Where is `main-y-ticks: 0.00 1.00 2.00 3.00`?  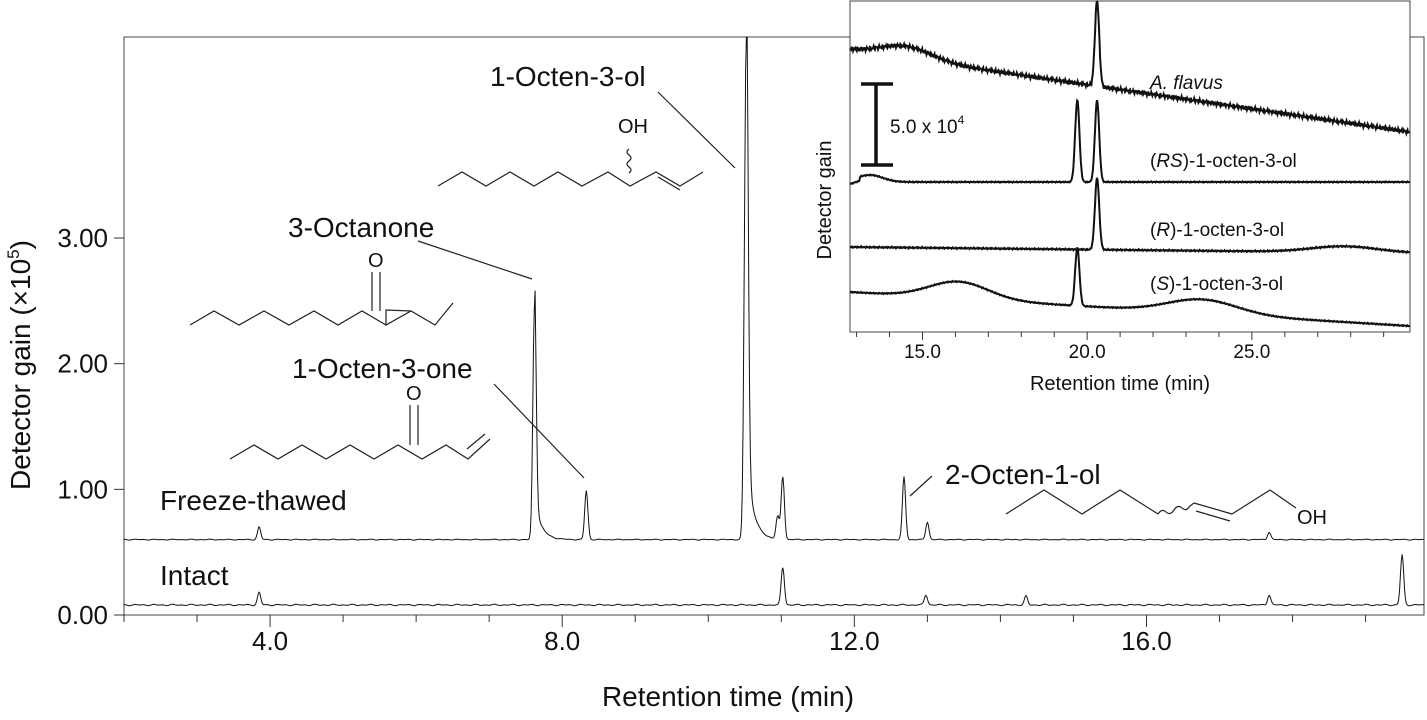
main-y-ticks: 0.00 1.00 2.00 3.00 is located at coordinates (90, 426).